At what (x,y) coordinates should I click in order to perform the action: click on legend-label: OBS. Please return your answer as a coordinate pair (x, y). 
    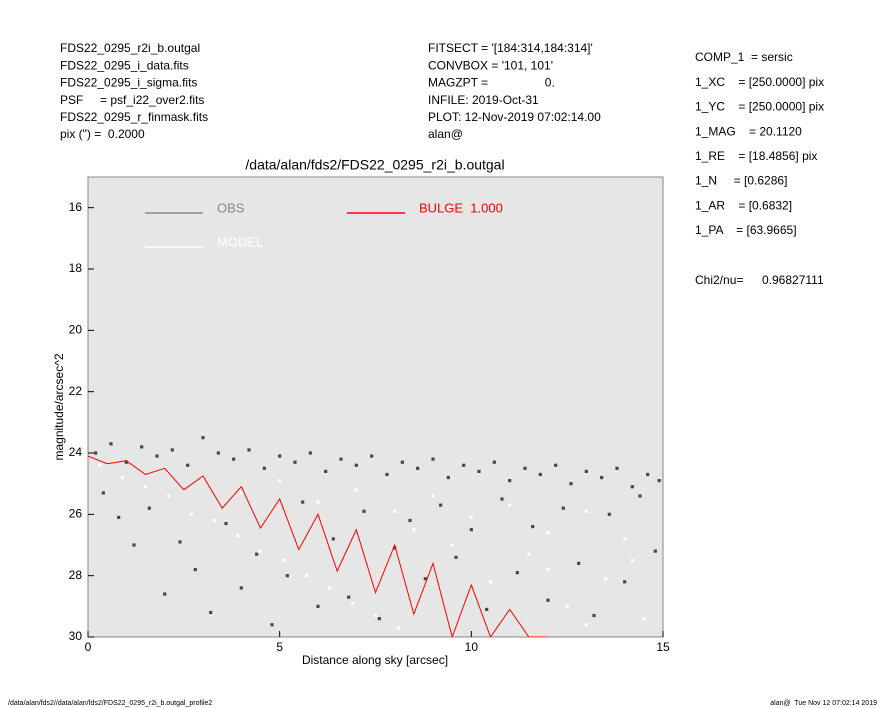
    Looking at the image, I should click on (231, 207).